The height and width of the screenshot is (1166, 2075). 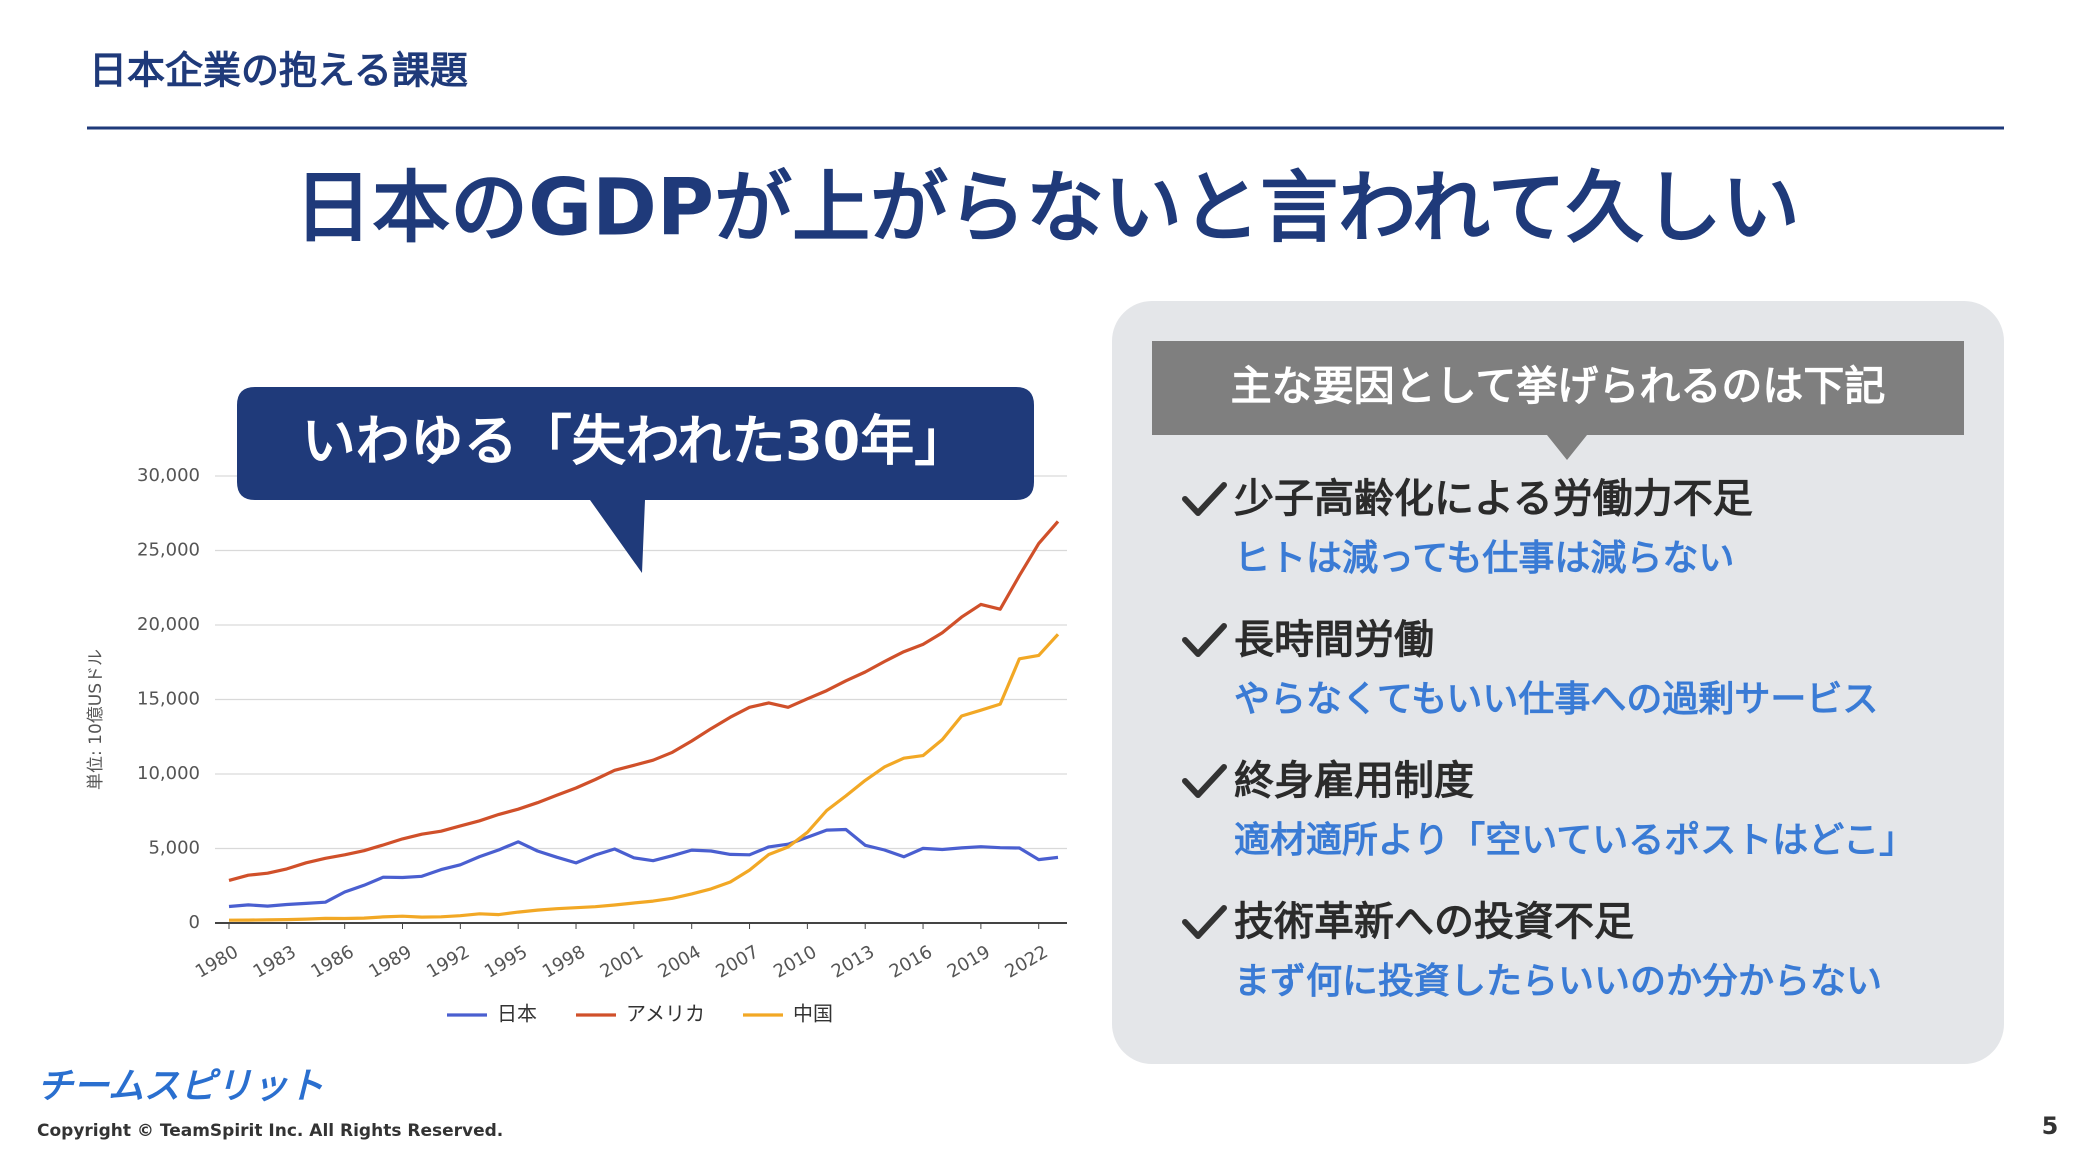 I want to click on reason-detail: ヒトは減っても仕事は減らない, so click(x=1484, y=558).